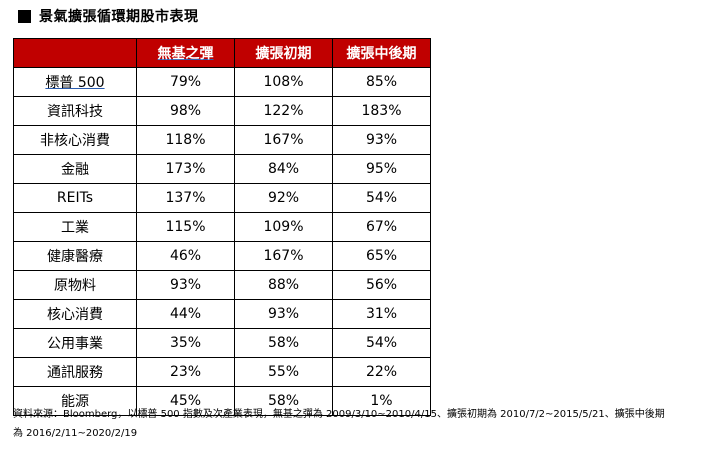  Describe the element at coordinates (24, 16) in the screenshot. I see `square-bullet-icon` at that location.